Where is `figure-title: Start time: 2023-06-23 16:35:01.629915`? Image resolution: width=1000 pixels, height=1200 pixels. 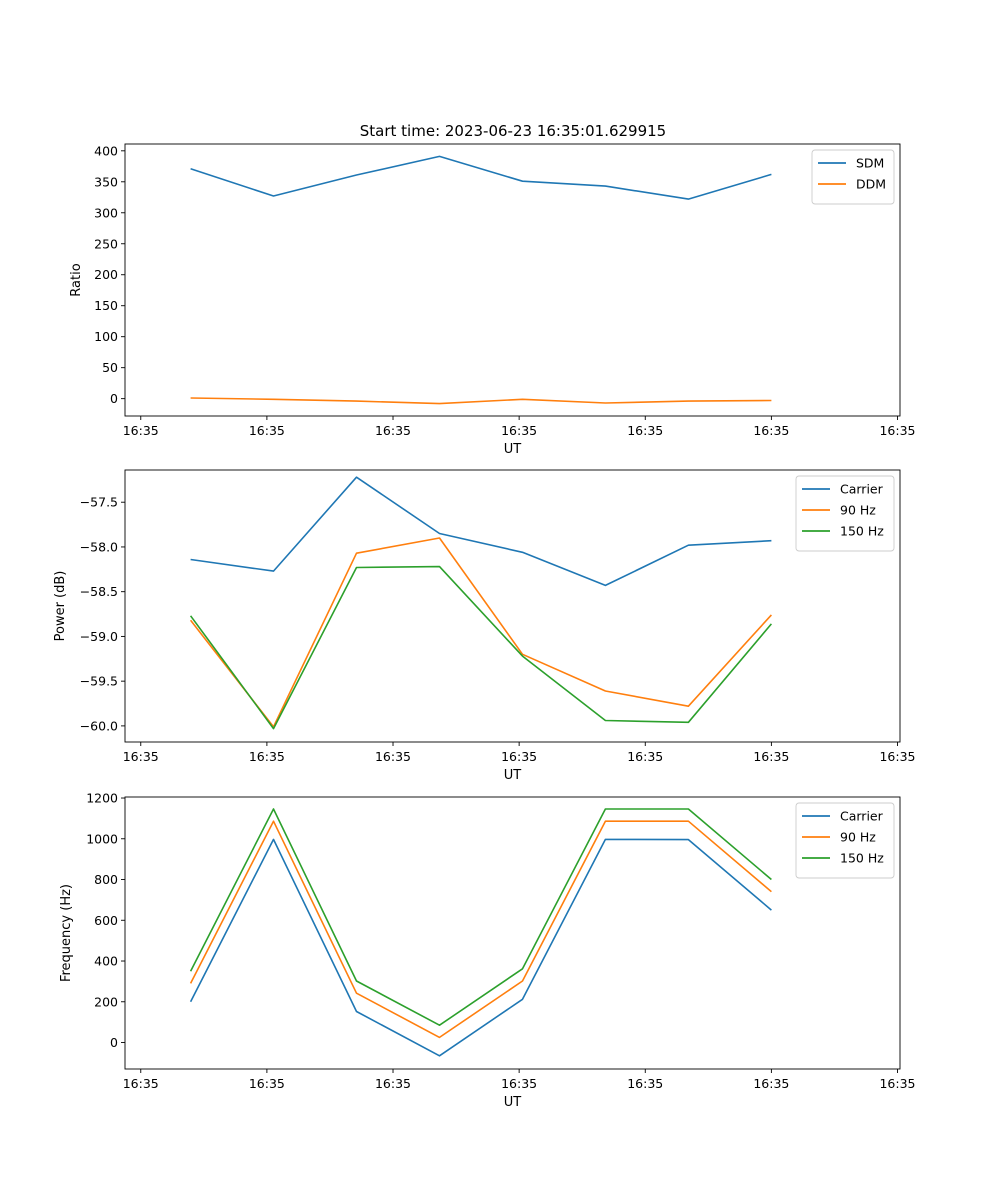 figure-title: Start time: 2023-06-23 16:35:01.629915 is located at coordinates (513, 131).